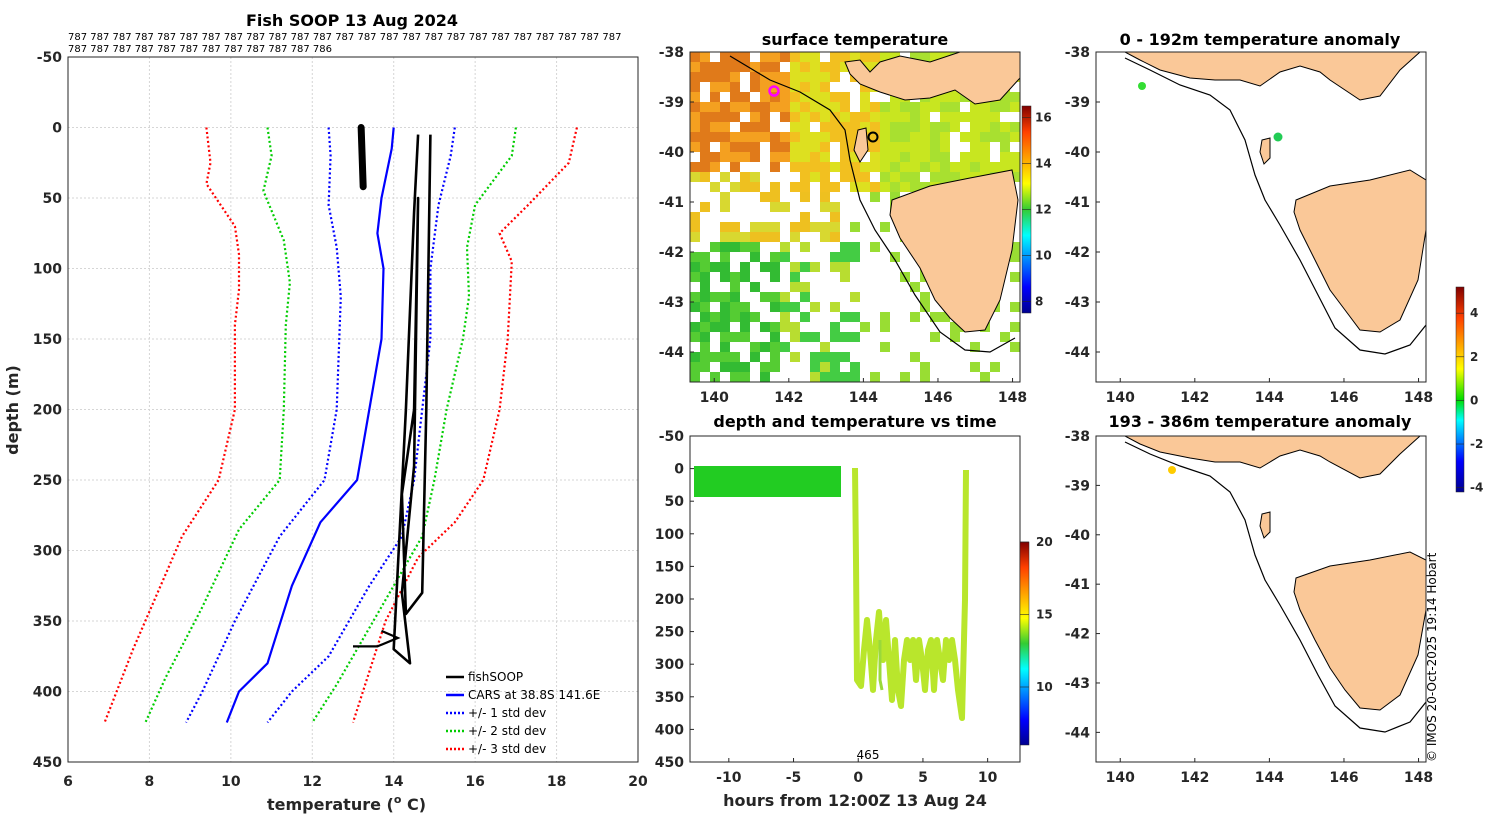 Image resolution: width=1500 pixels, height=820 pixels. I want to click on profile-ylabel: depth (m), so click(12, 410).